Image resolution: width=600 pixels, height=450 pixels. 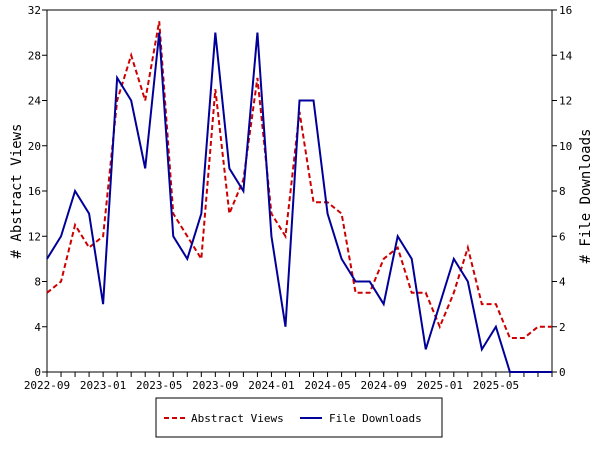 I want to click on y-left-tick-label: 4, so click(x=37, y=327).